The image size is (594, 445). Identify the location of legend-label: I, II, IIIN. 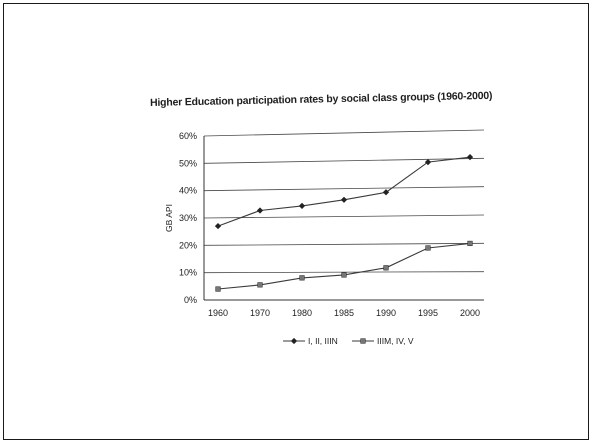
(323, 341).